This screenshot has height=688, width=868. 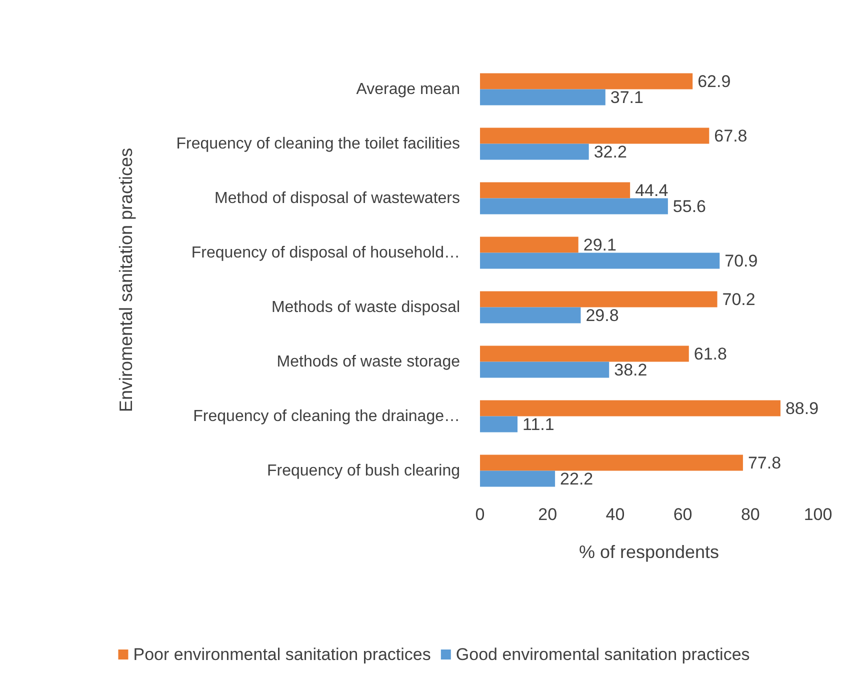 I want to click on legend-label: Good enviromental sanitation practices, so click(x=603, y=654).